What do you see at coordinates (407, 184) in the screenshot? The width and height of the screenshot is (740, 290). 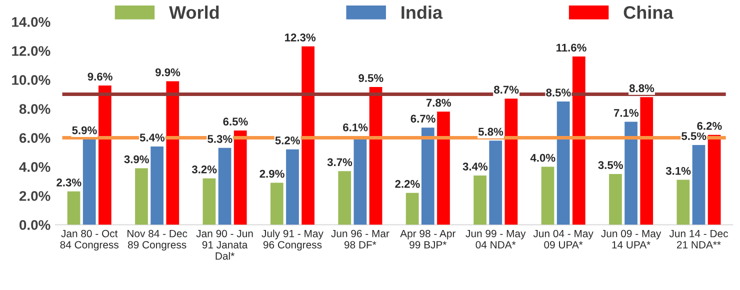 I see `text: 2.2%` at bounding box center [407, 184].